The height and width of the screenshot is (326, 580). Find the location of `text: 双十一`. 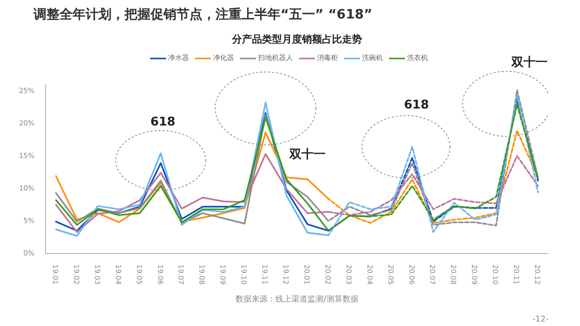

text: 双十一 is located at coordinates (529, 62).